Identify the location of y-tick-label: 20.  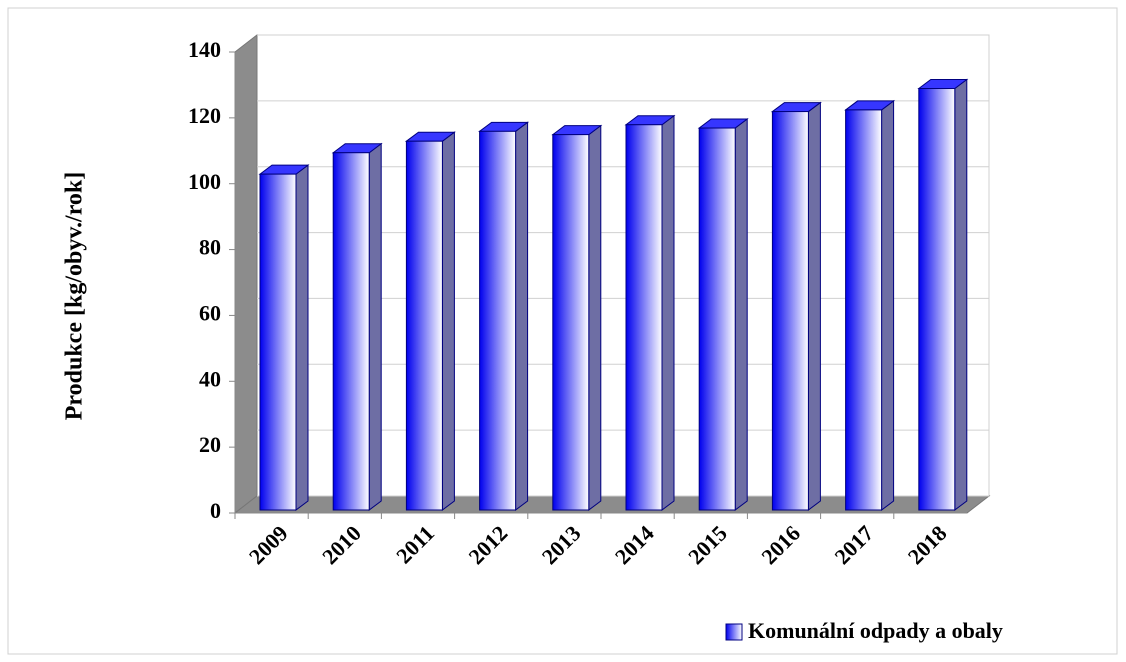
(210, 444).